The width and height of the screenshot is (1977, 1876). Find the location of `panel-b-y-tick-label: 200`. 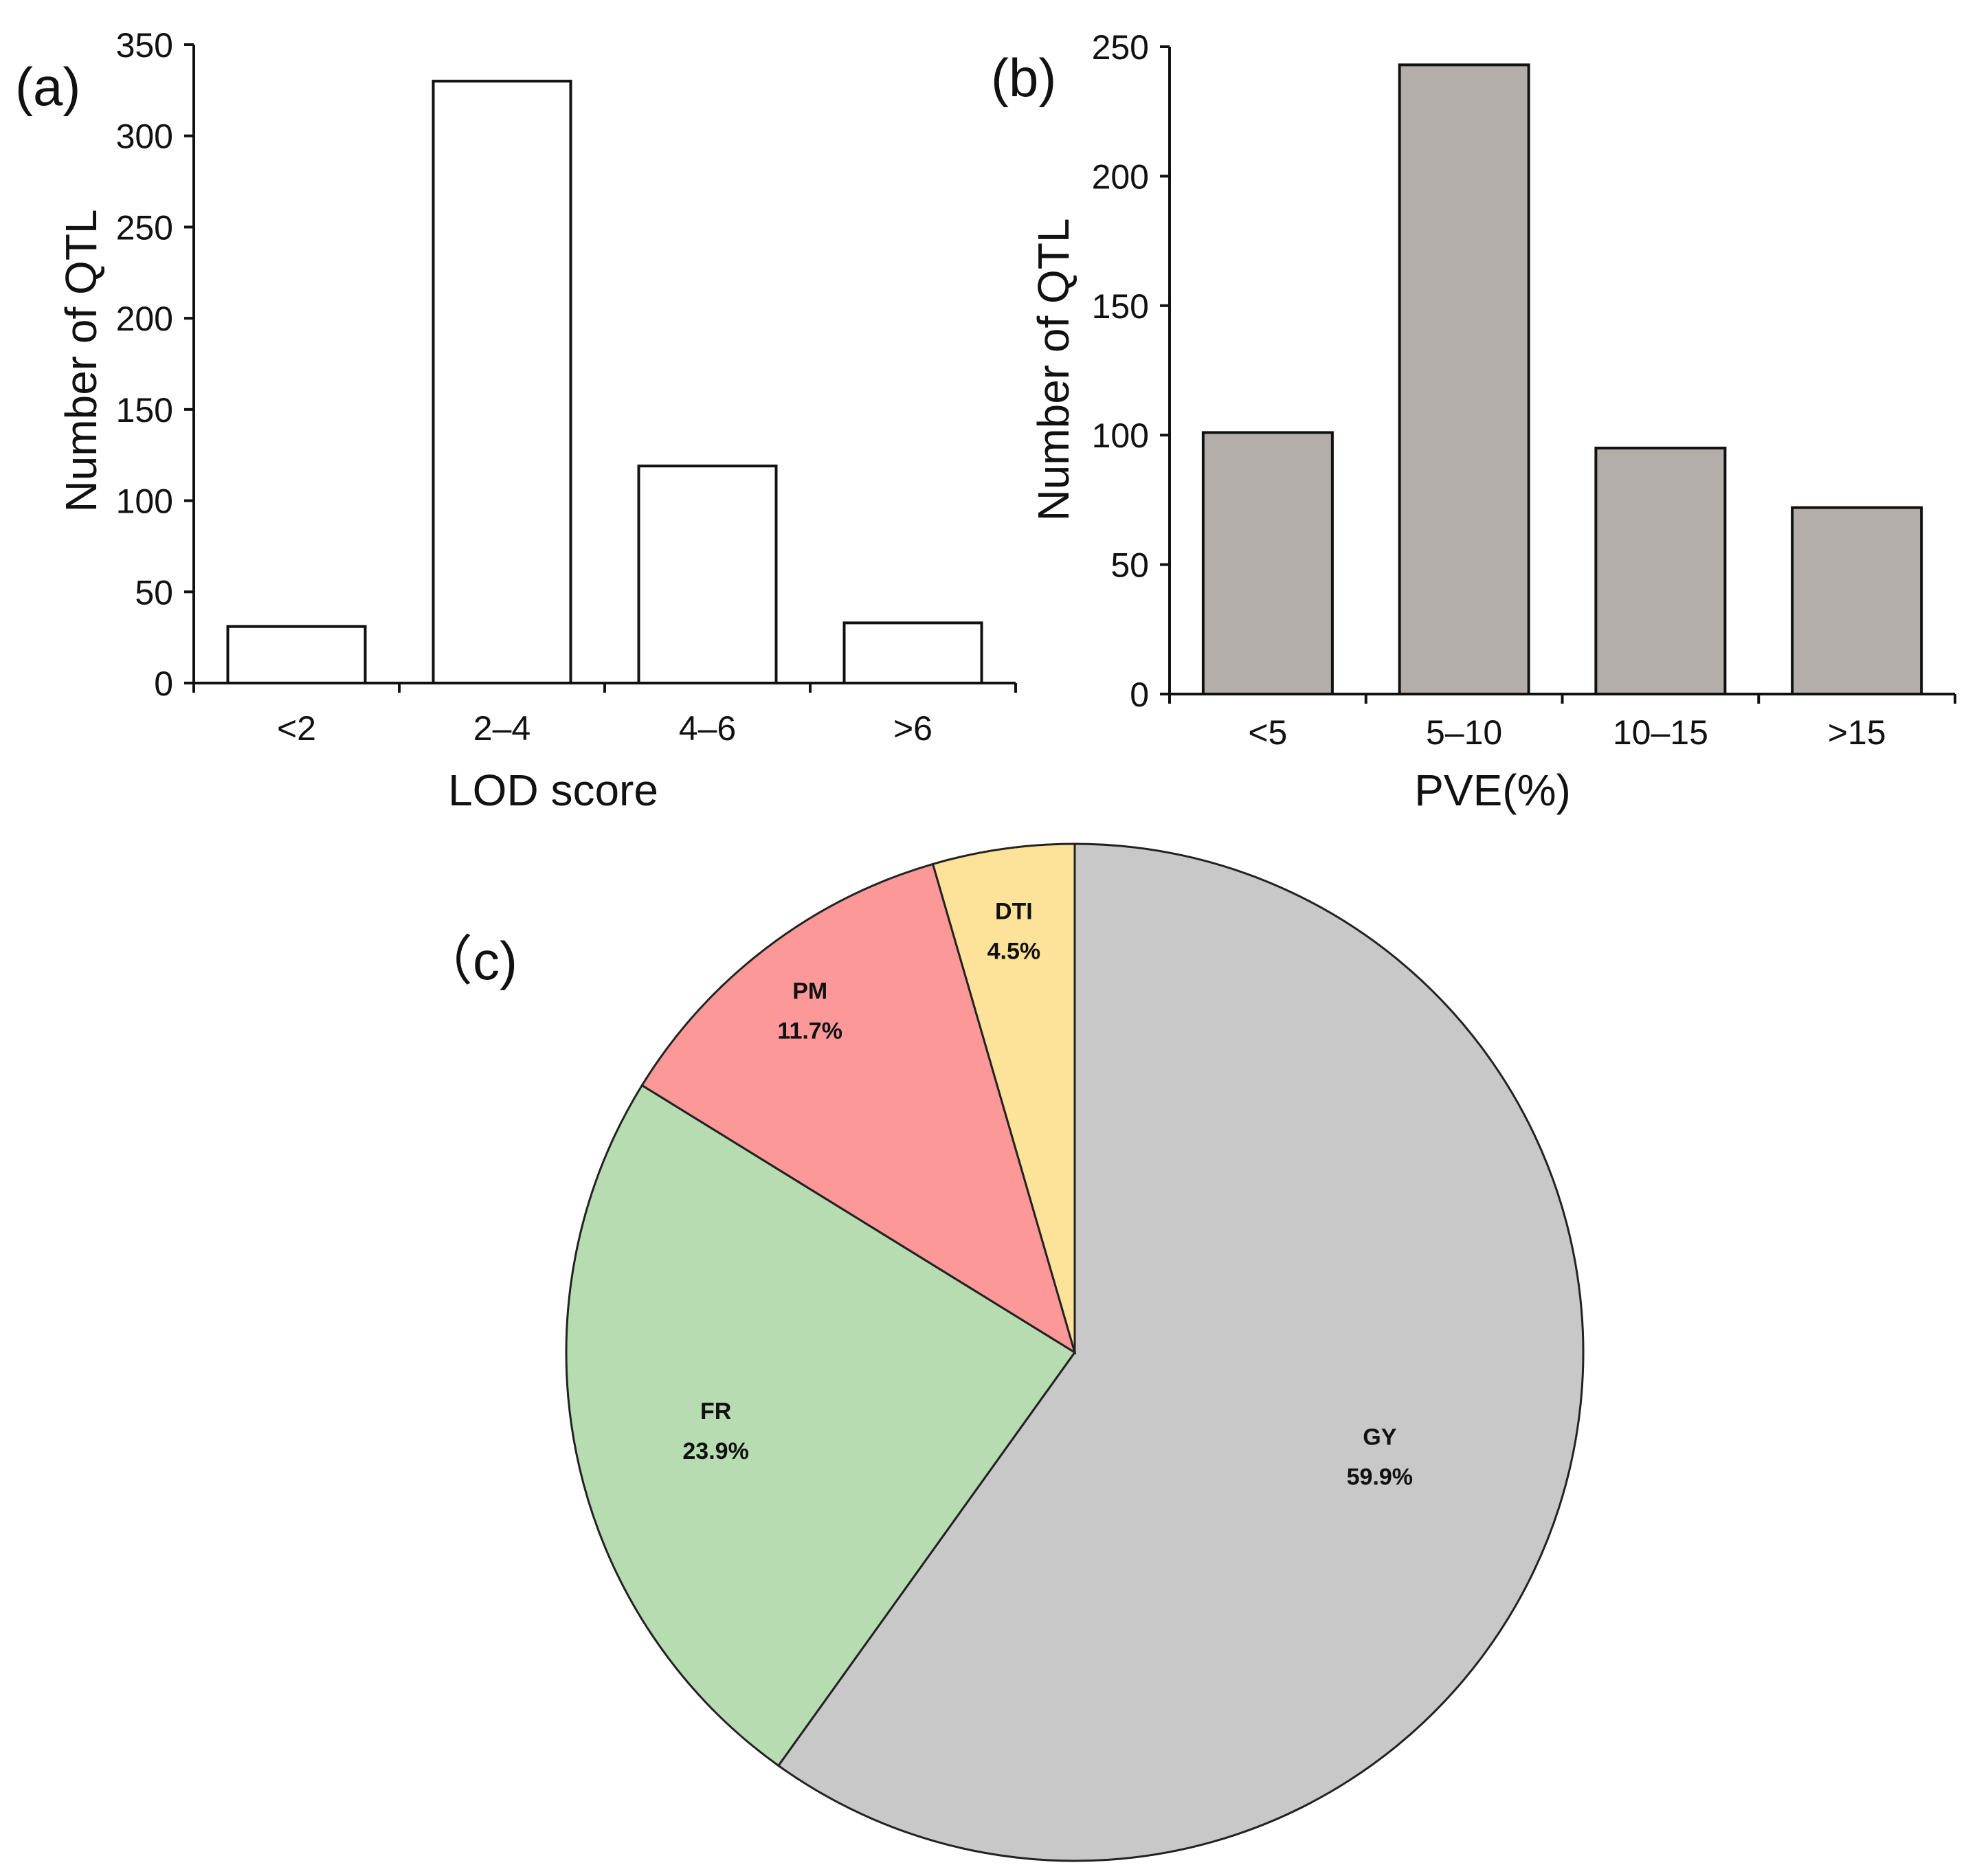

panel-b-y-tick-label: 200 is located at coordinates (1120, 177).